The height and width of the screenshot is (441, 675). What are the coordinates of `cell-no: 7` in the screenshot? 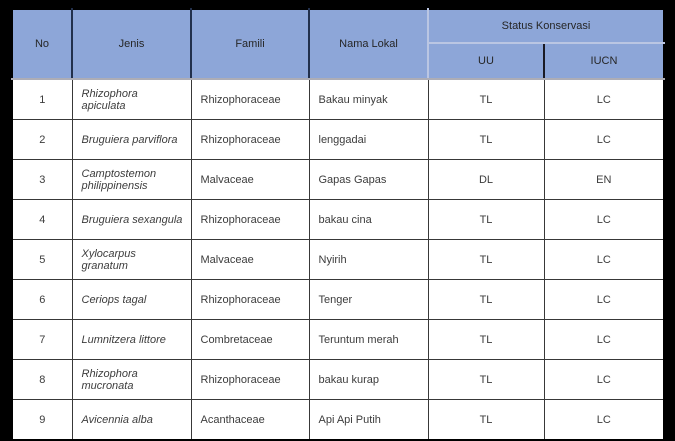 It's located at (42, 339).